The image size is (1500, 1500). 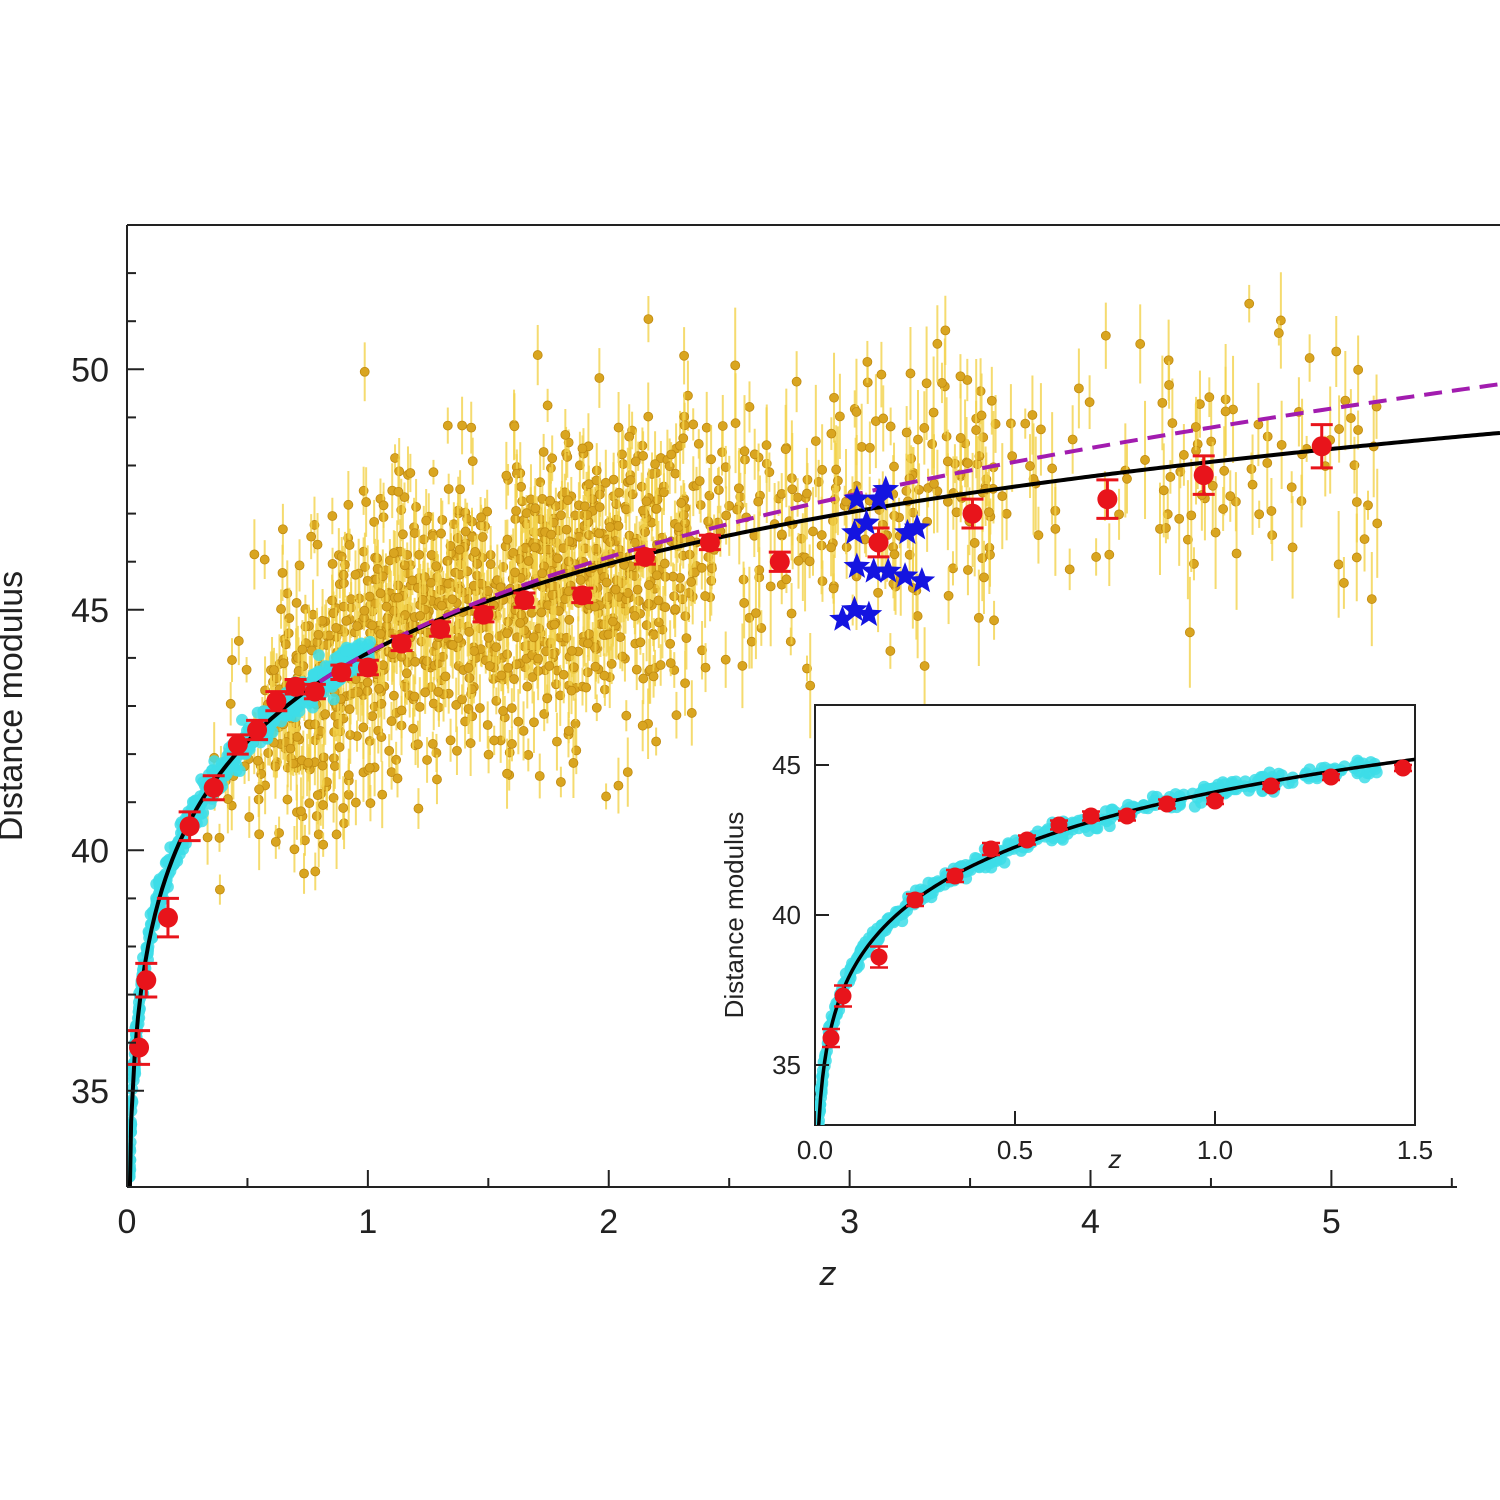 I want to click on supernova-point, so click(x=156, y=884).